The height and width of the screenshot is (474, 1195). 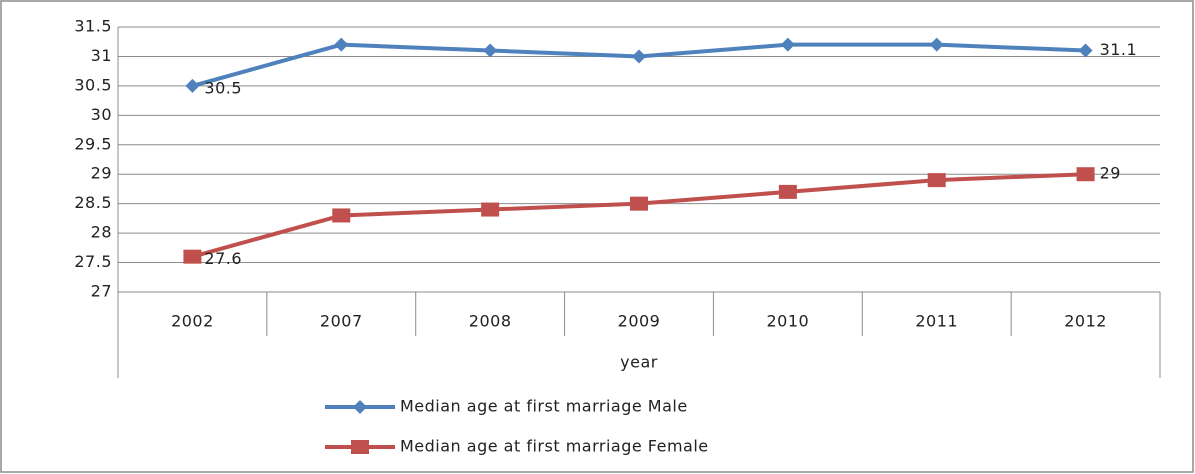 I want to click on y-tick-label: 27.5, so click(x=93, y=261).